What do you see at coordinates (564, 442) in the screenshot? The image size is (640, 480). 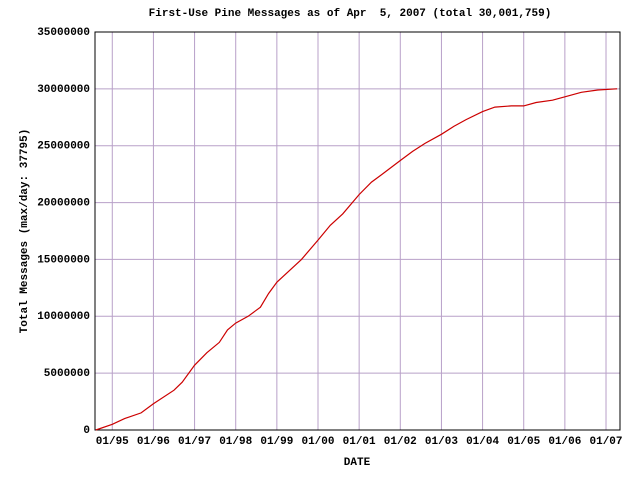 I see `x-tick-label: 01/06` at bounding box center [564, 442].